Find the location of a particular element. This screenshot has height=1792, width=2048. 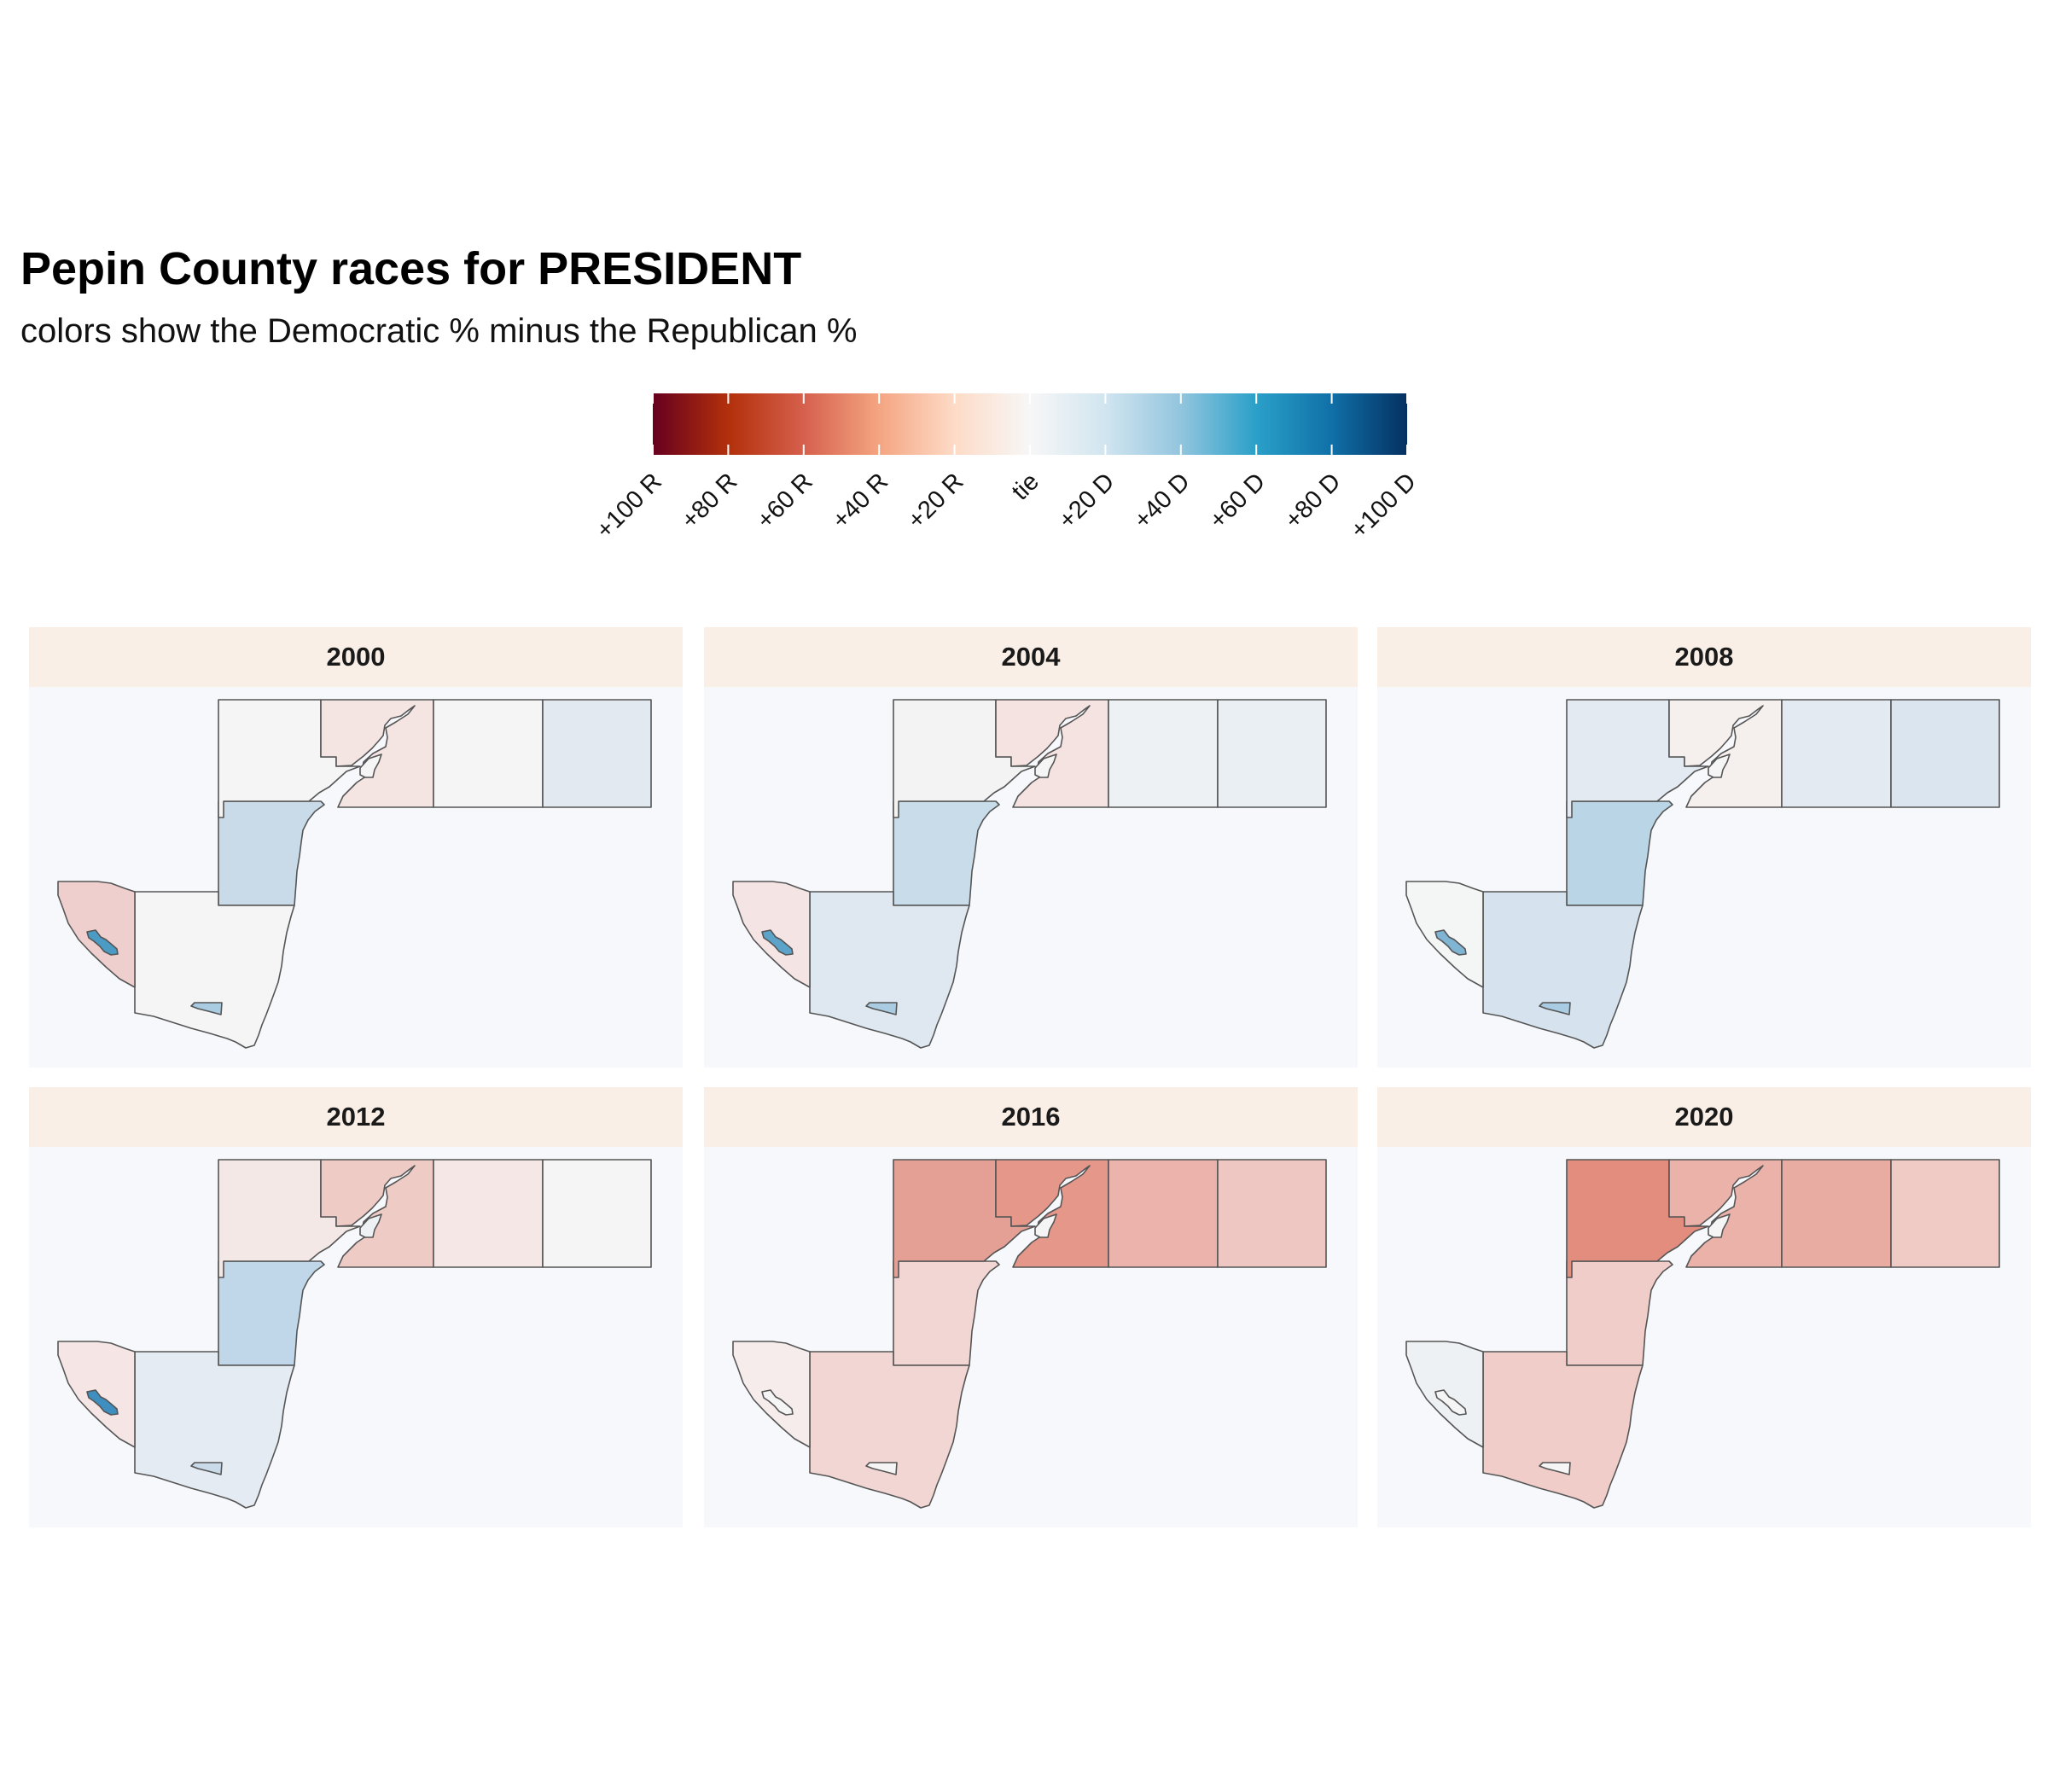

map-panel: 2020 is located at coordinates (1704, 1316).